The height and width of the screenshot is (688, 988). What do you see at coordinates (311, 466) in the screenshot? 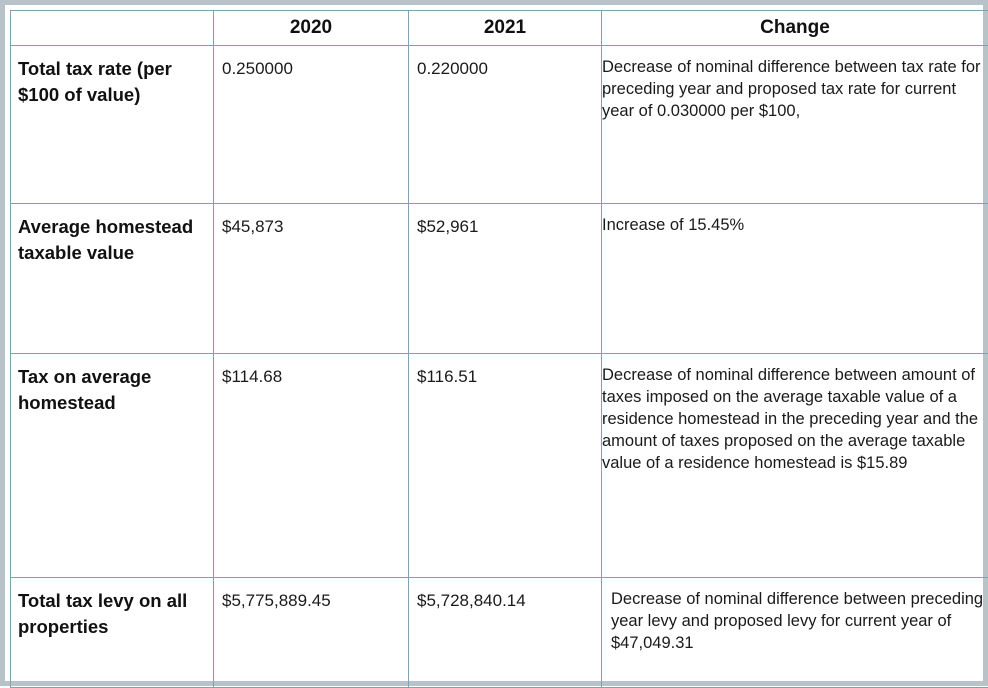
I see `value-2020: $114.68` at bounding box center [311, 466].